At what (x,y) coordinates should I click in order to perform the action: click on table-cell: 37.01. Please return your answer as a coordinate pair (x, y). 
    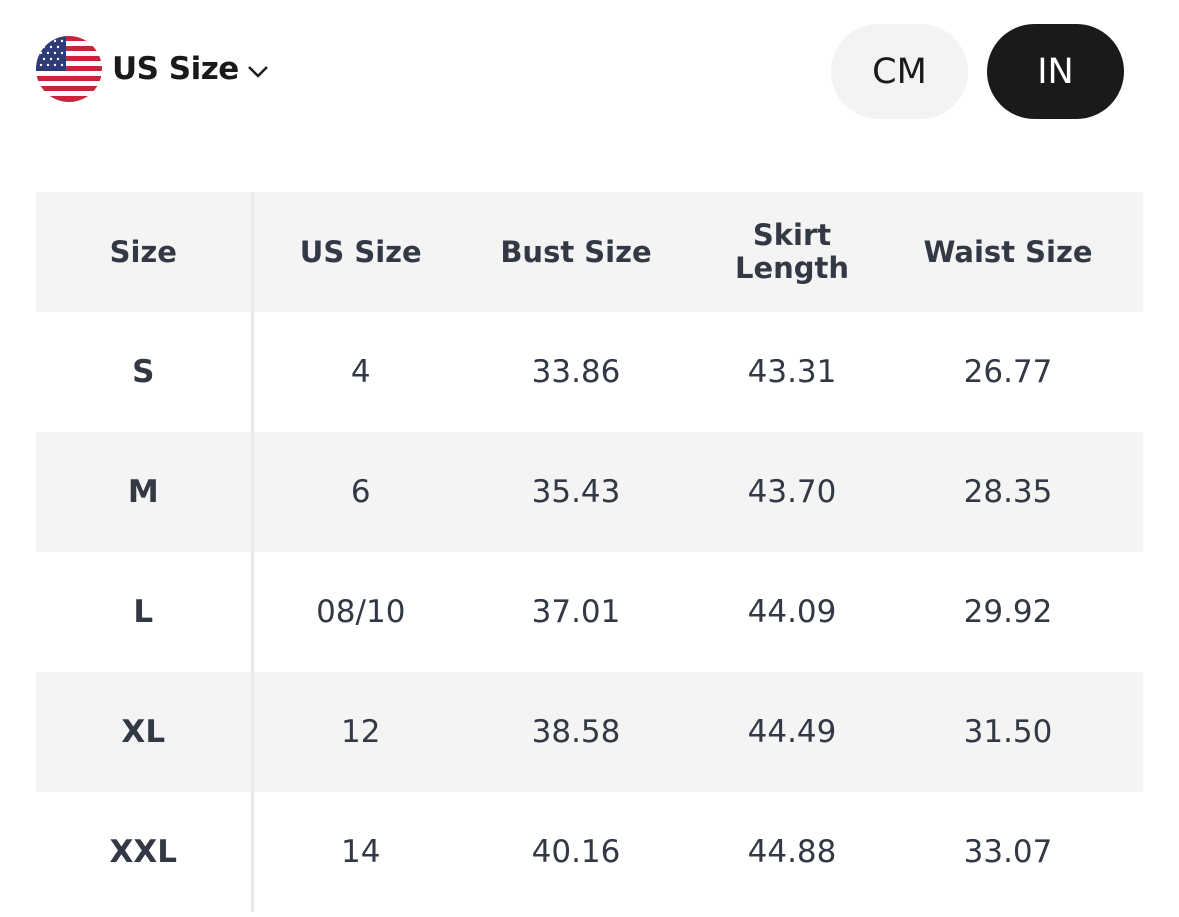
    Looking at the image, I should click on (576, 612).